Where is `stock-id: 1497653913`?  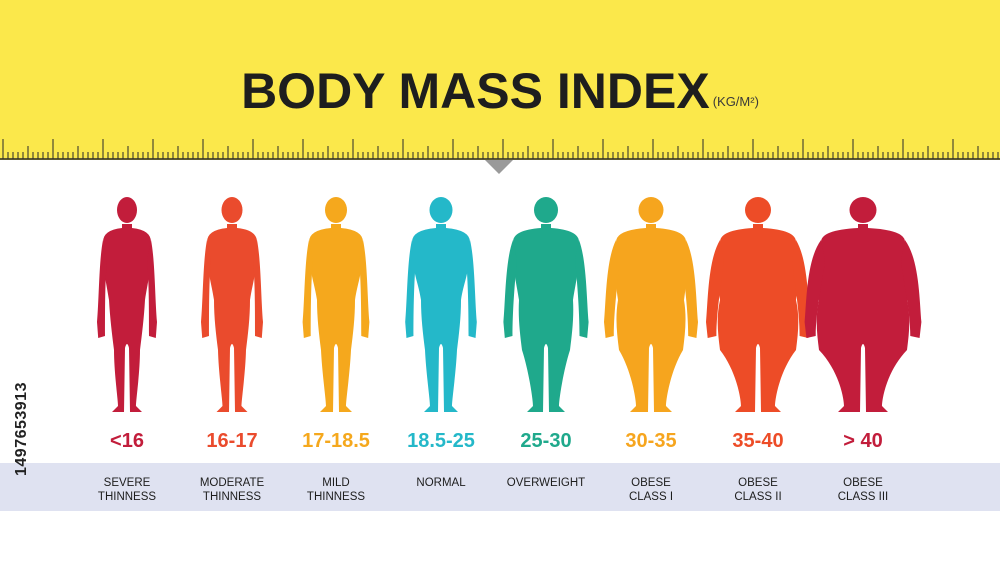 stock-id: 1497653913 is located at coordinates (22, 430).